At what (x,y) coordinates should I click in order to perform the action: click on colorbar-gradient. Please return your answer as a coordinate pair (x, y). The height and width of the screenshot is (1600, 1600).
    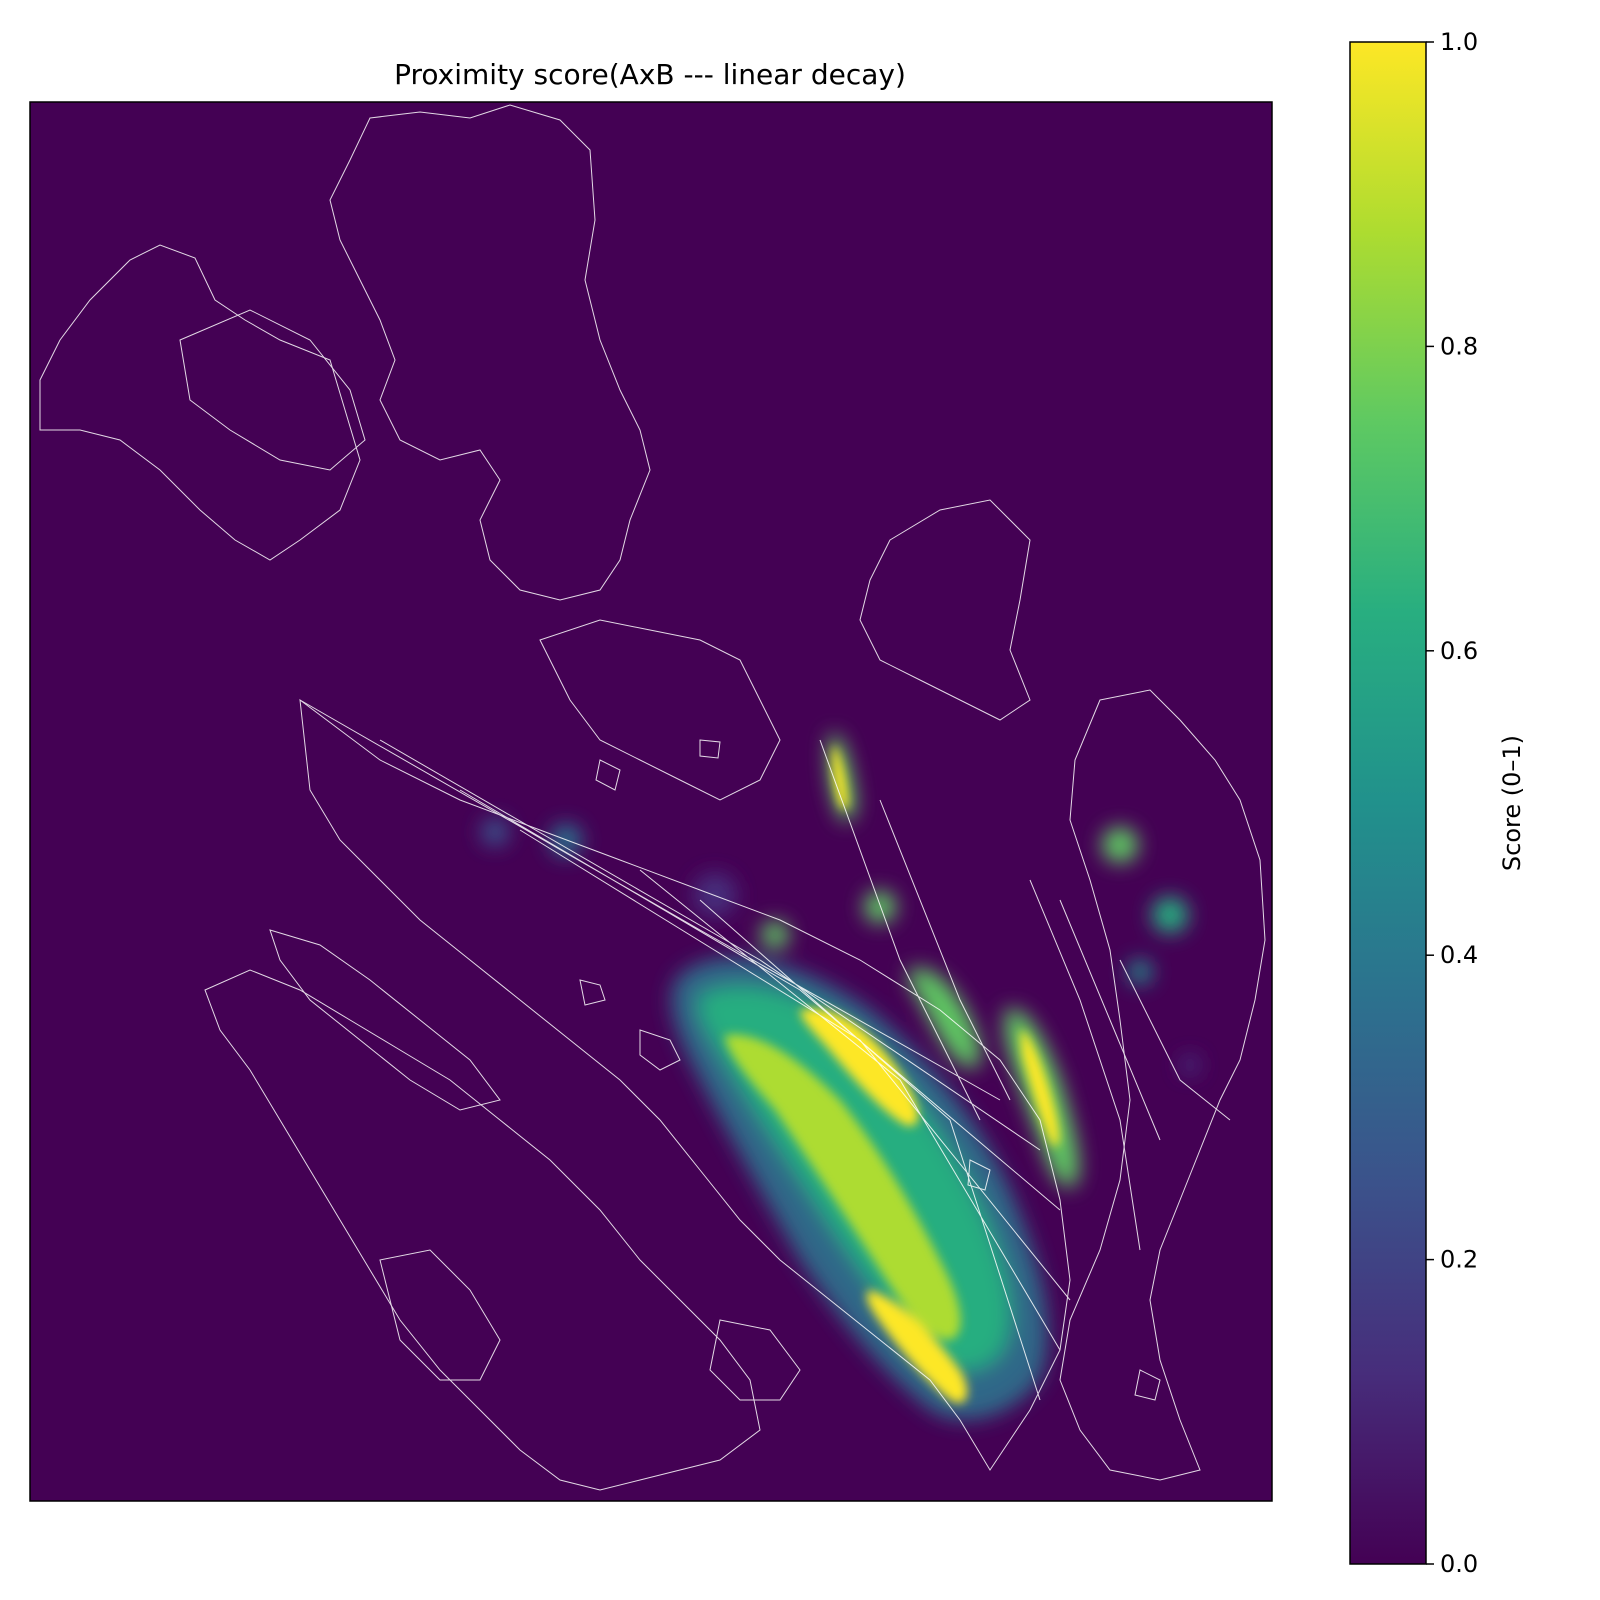
    Looking at the image, I should click on (1388, 803).